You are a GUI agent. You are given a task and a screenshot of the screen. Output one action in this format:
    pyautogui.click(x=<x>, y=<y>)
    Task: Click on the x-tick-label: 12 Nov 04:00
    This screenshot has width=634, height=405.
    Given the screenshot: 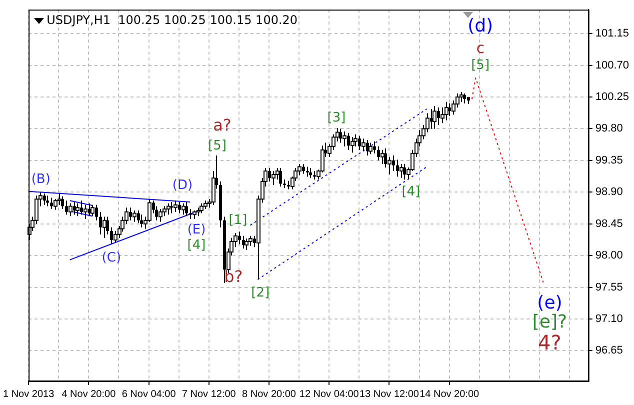 What is the action you would take?
    pyautogui.click(x=329, y=394)
    